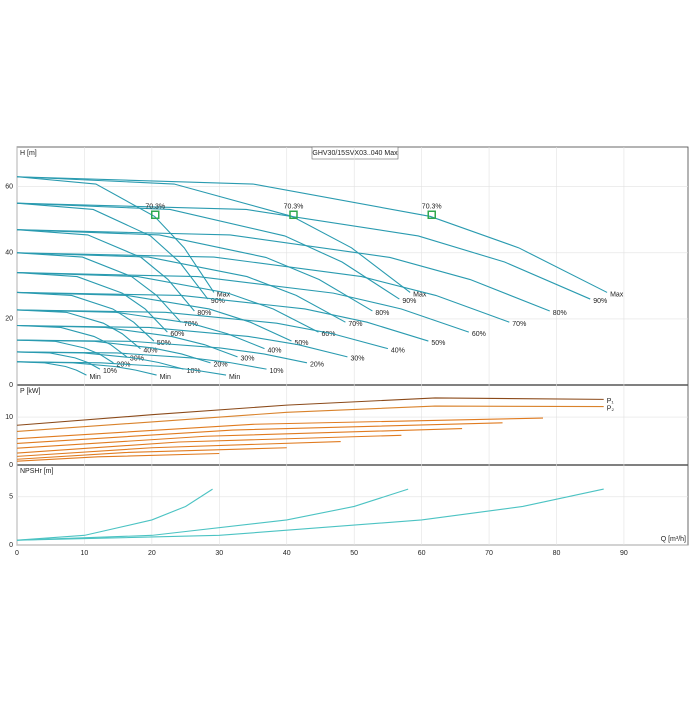  I want to click on y-axis-label: NPSHr [m], so click(37, 471).